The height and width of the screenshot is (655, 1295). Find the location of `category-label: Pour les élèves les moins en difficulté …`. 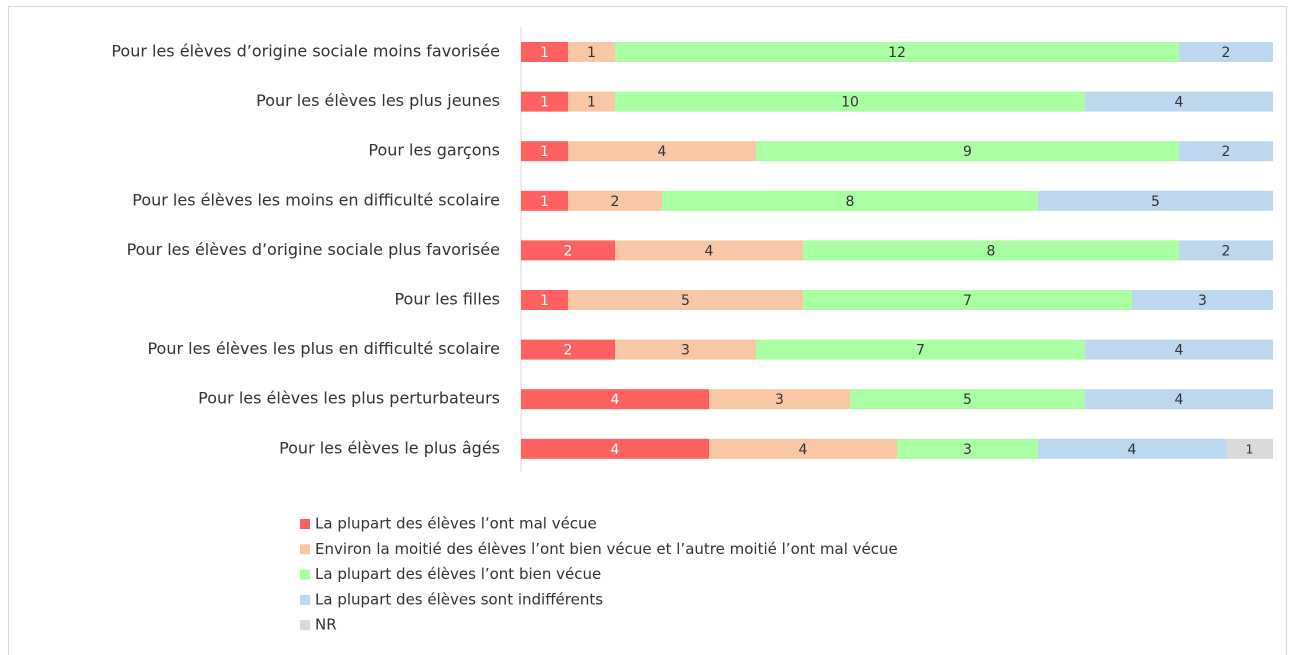

category-label: Pour les élèves les moins en difficulté … is located at coordinates (316, 199).